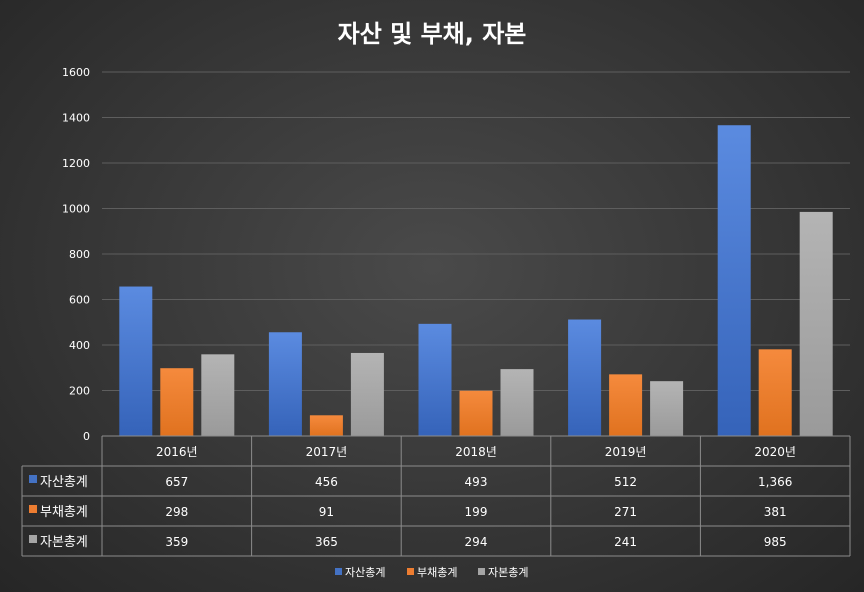  What do you see at coordinates (64, 542) in the screenshot?
I see `row-series-label: 자본총계` at bounding box center [64, 542].